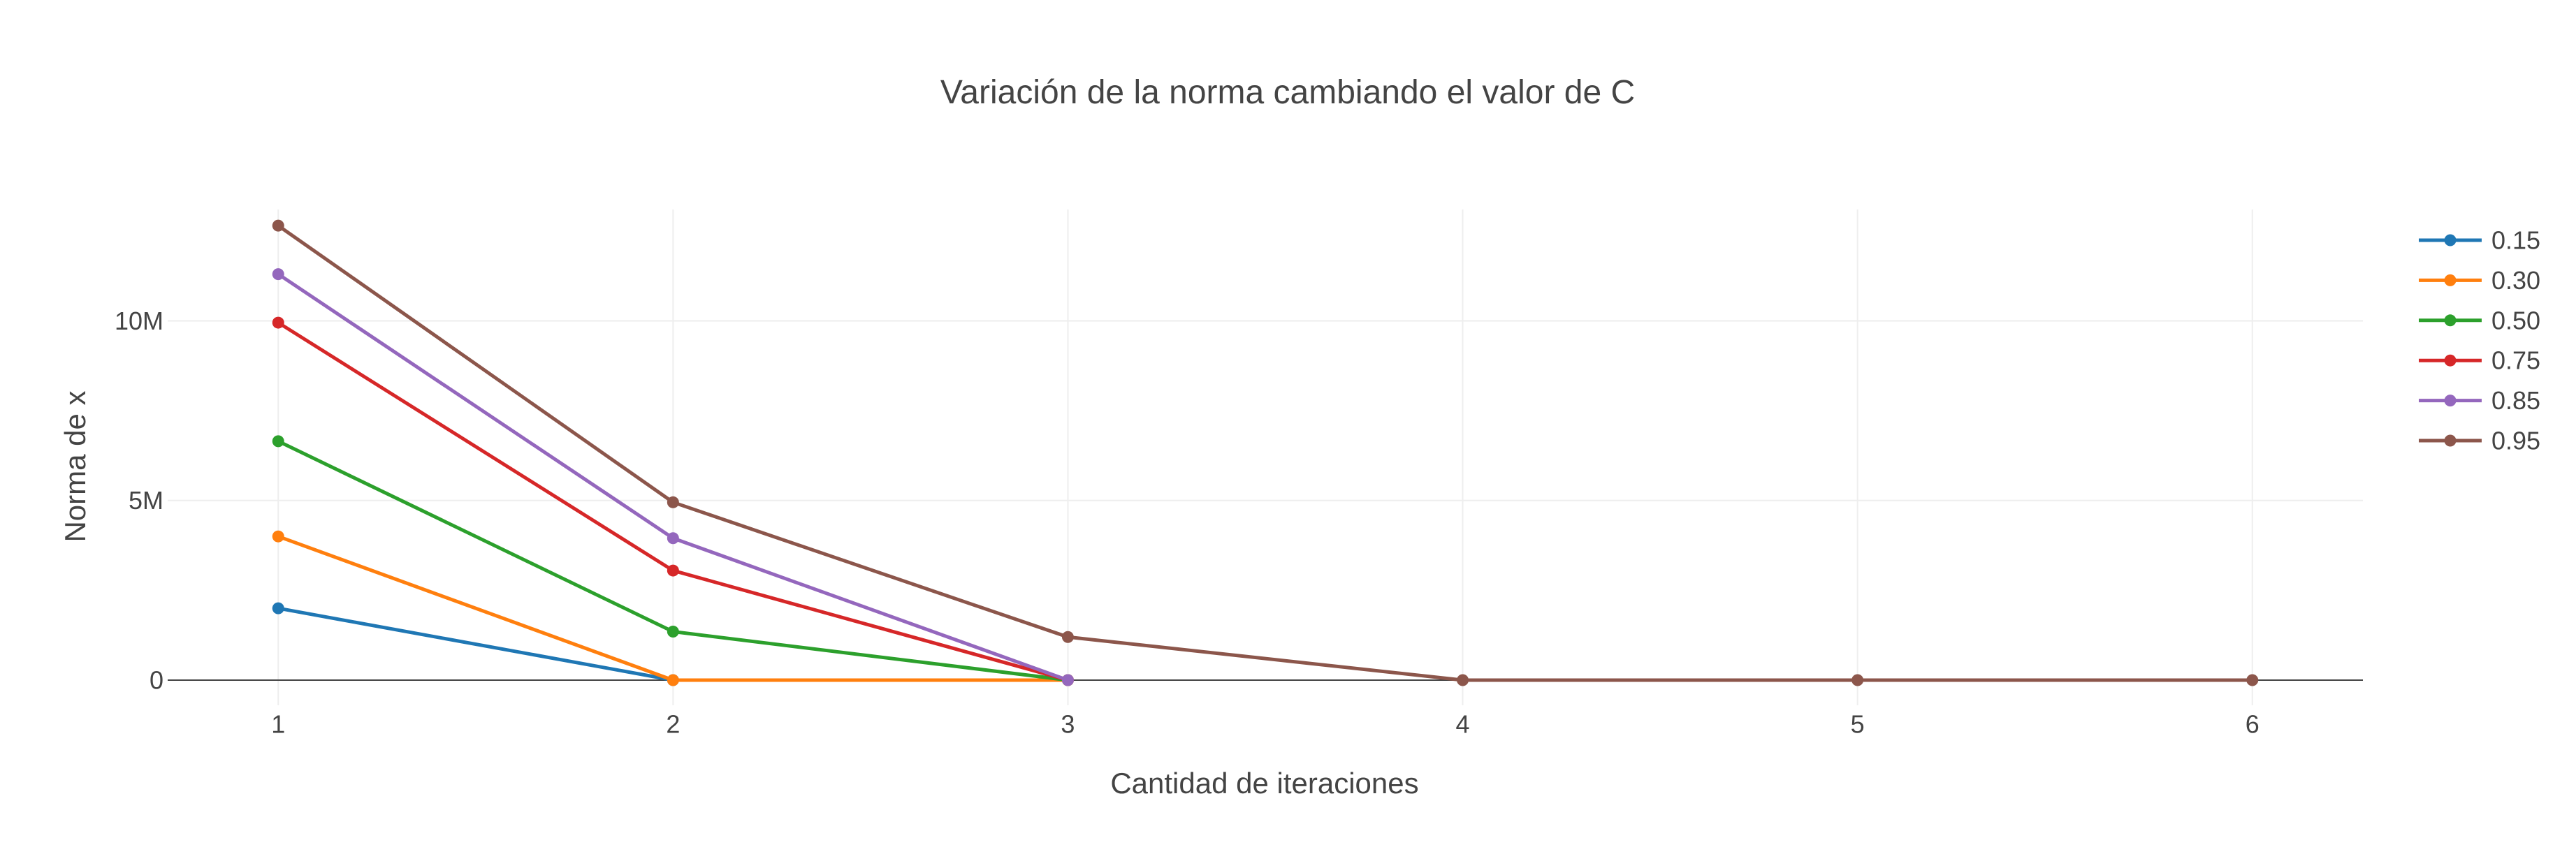 This screenshot has height=854, width=2576. I want to click on x-tick-label: 2, so click(673, 723).